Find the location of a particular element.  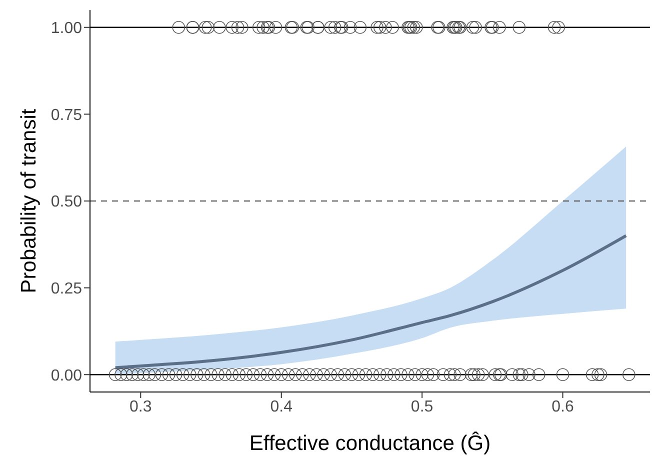

y-axis-title: Probability of transit is located at coordinates (28, 201).